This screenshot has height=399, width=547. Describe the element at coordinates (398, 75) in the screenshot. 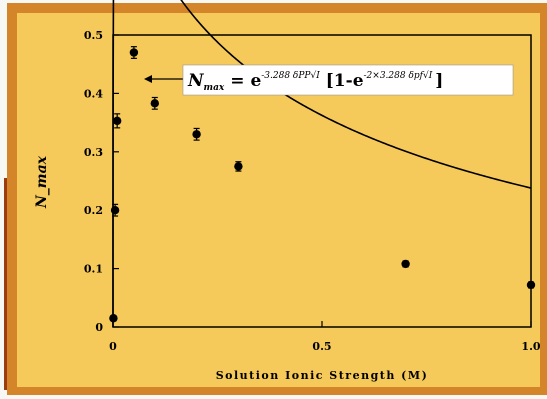

I see `equation-sup2: -2×3.288 δpf√I` at that location.